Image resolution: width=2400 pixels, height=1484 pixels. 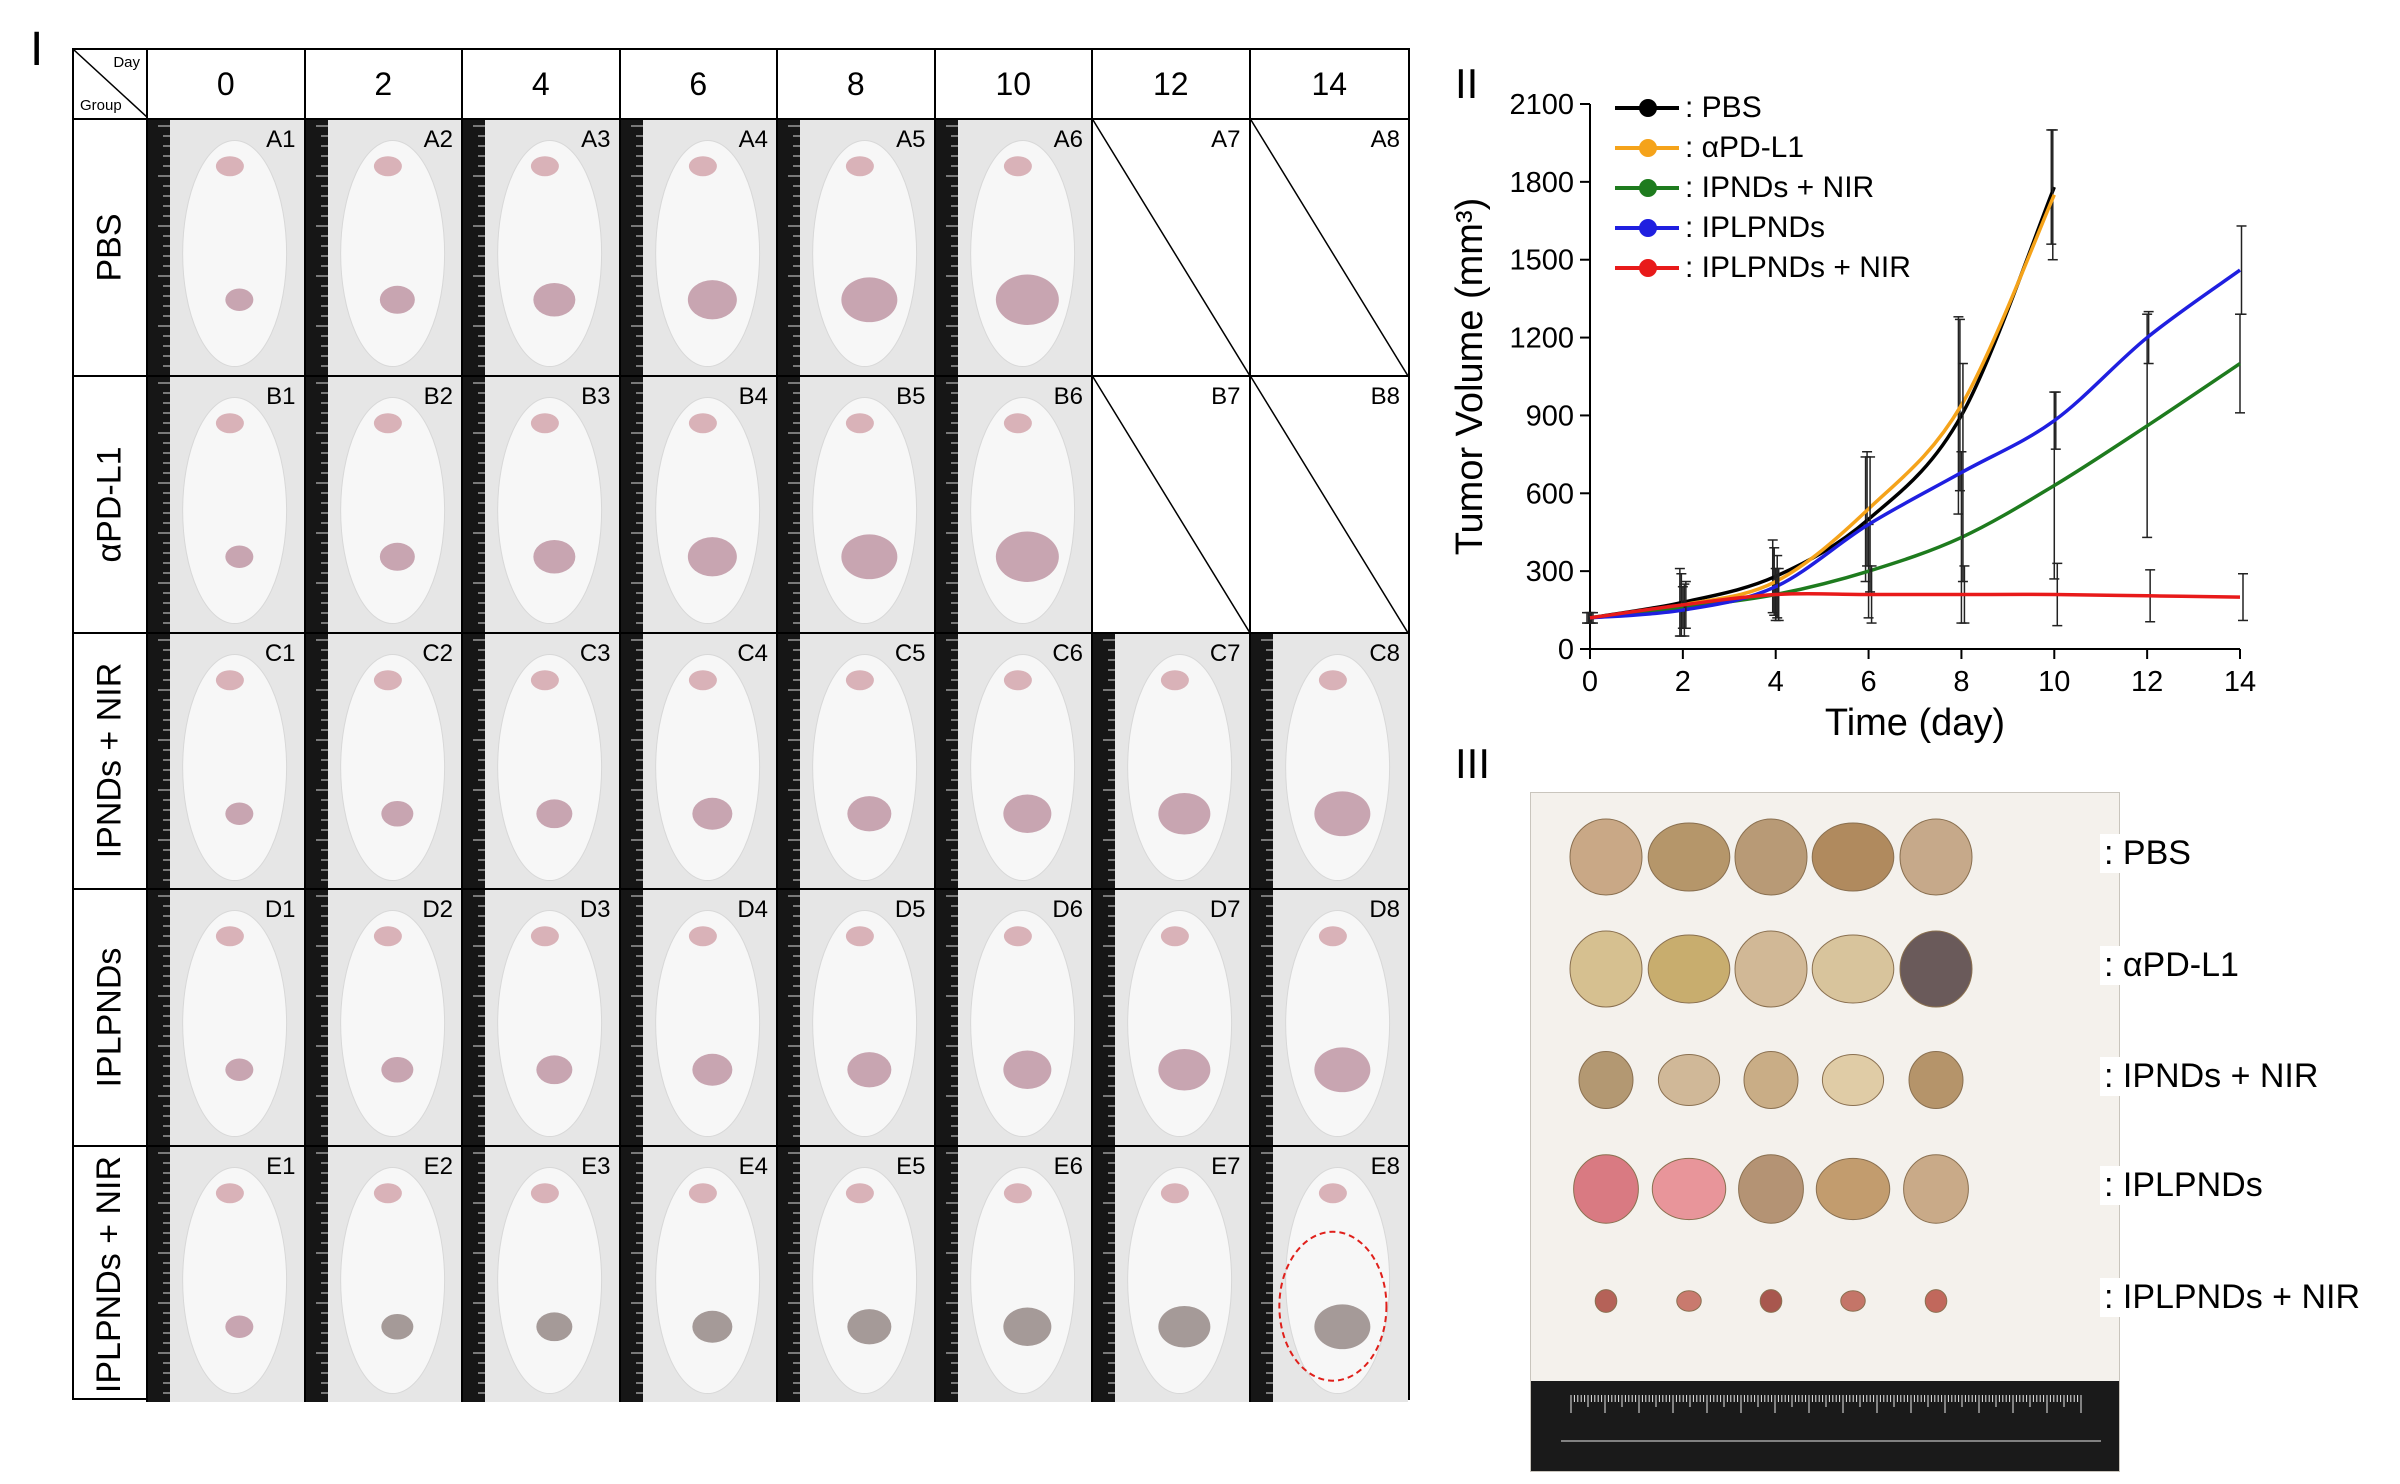 What do you see at coordinates (1385, 139) in the screenshot?
I see `cell-id-label: A8` at bounding box center [1385, 139].